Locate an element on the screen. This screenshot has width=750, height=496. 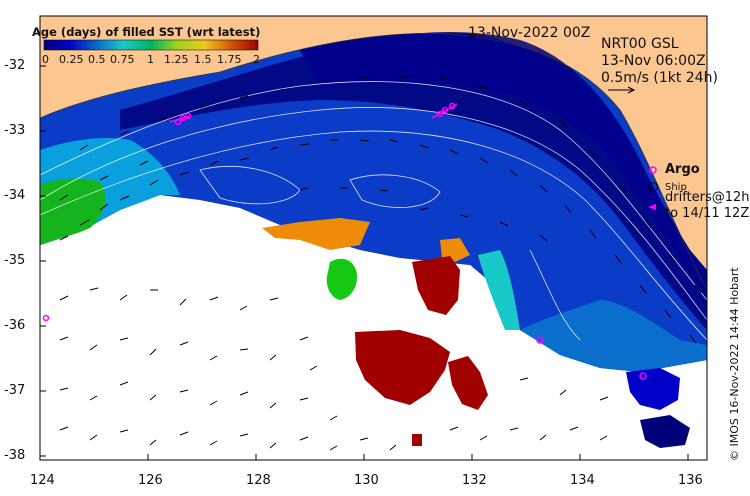
green-patch-center is located at coordinates (342, 279).